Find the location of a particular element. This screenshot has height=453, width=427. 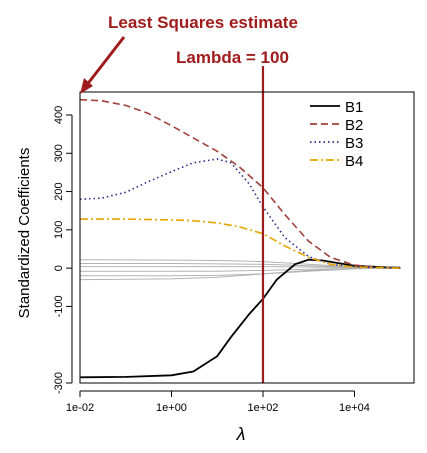

y-tick-label-5: 300 is located at coordinates (59, 153).